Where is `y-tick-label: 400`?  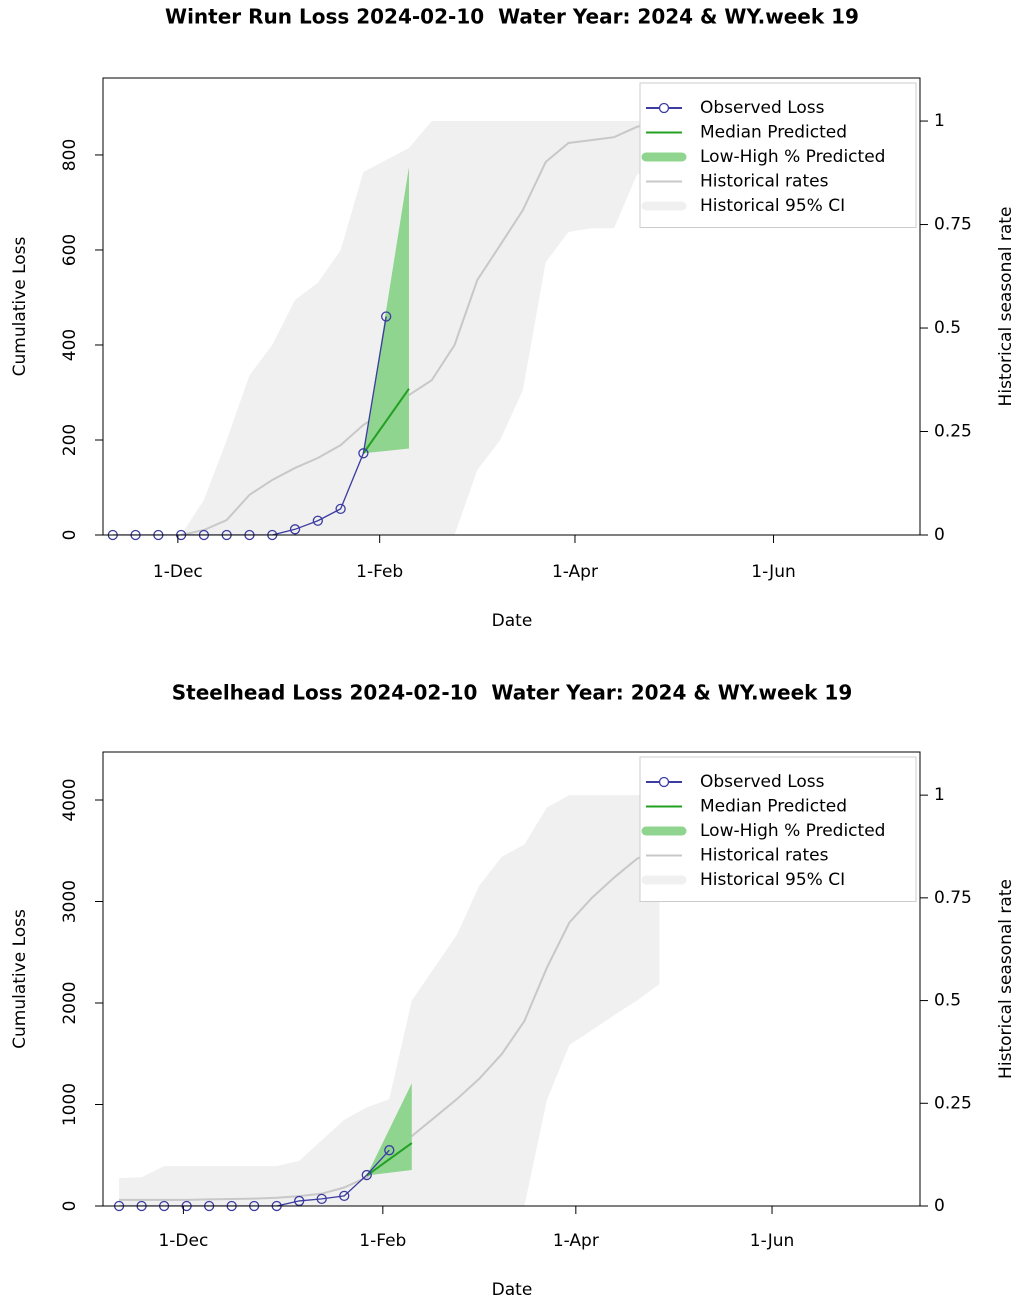 y-tick-label: 400 is located at coordinates (70, 345).